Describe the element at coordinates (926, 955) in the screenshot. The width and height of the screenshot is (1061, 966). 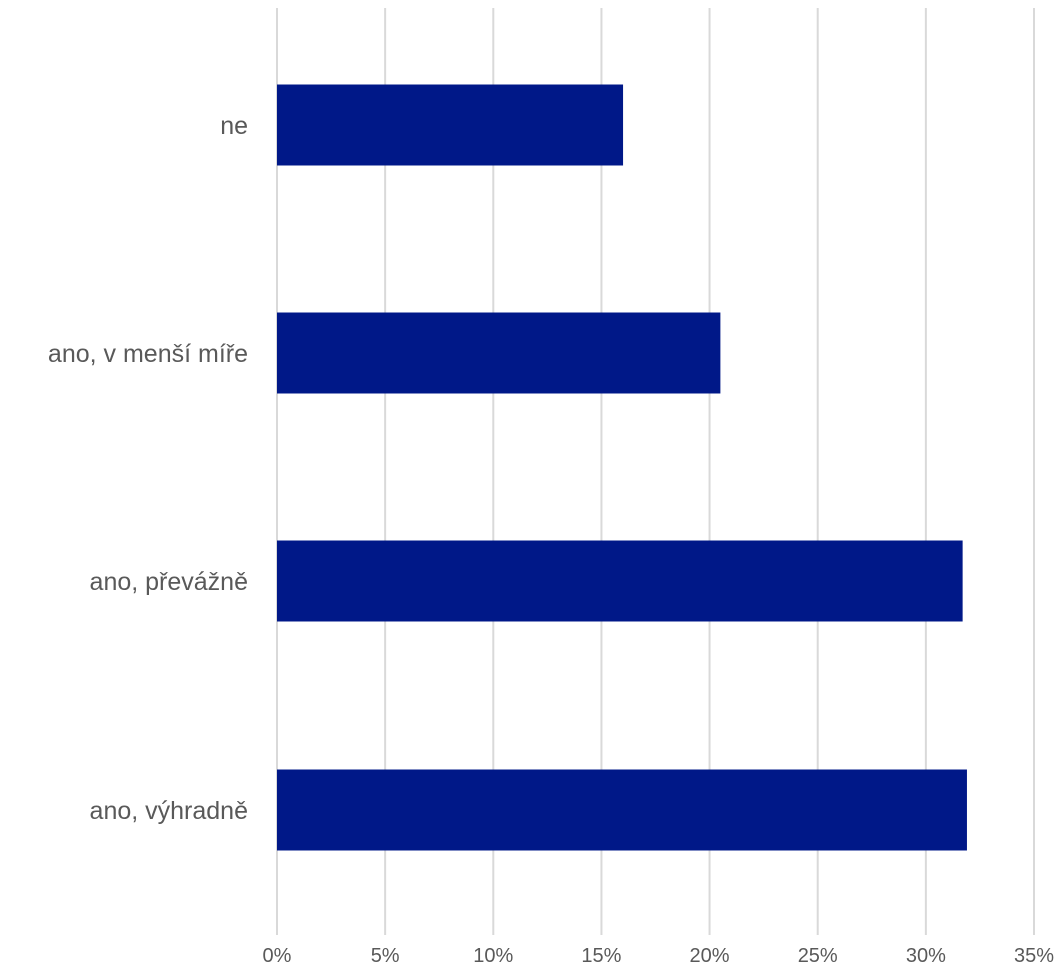
I see `x-tick-label: 30%` at that location.